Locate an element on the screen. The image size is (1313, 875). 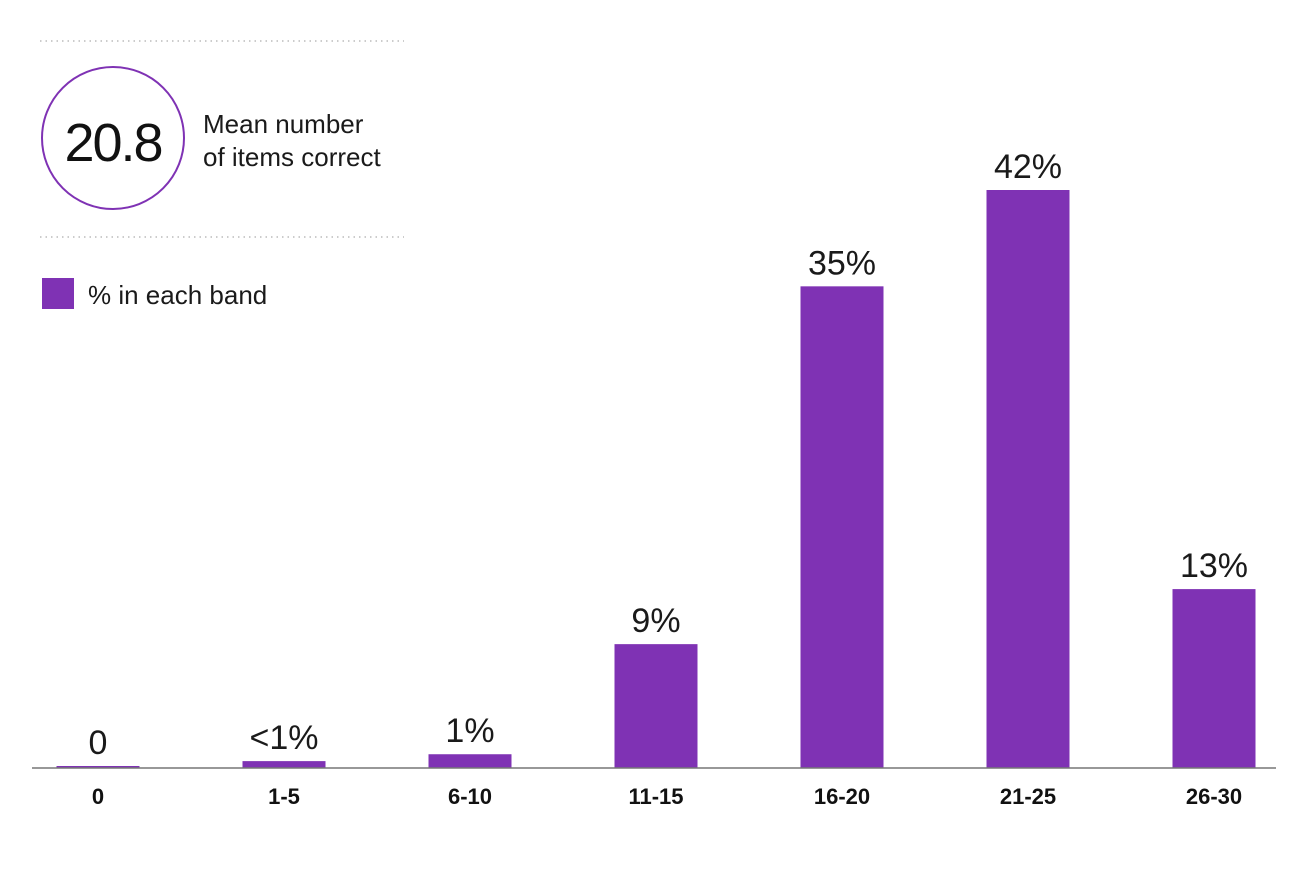
mean-value: 20.8 is located at coordinates (112, 143).